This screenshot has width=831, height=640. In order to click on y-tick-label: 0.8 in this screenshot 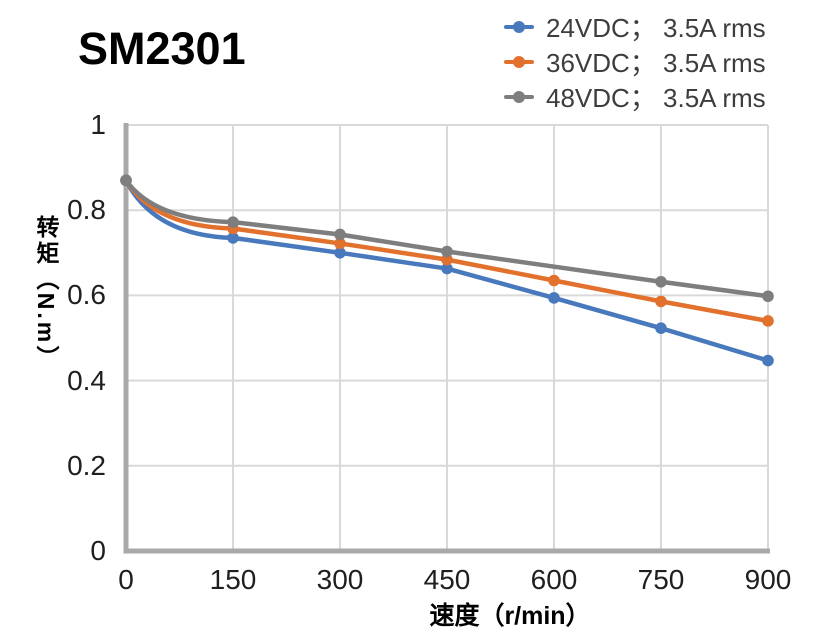, I will do `click(86, 210)`.